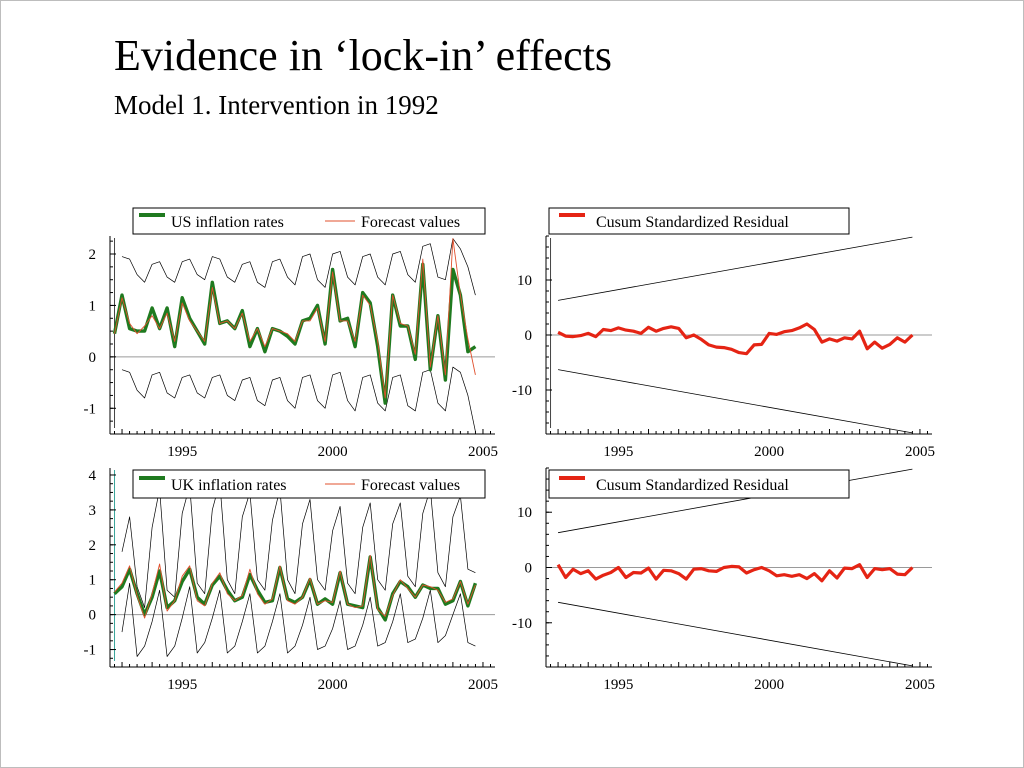 The width and height of the screenshot is (1024, 768). Describe the element at coordinates (227, 222) in the screenshot. I see `legend-actual-label: US inflation rates` at that location.